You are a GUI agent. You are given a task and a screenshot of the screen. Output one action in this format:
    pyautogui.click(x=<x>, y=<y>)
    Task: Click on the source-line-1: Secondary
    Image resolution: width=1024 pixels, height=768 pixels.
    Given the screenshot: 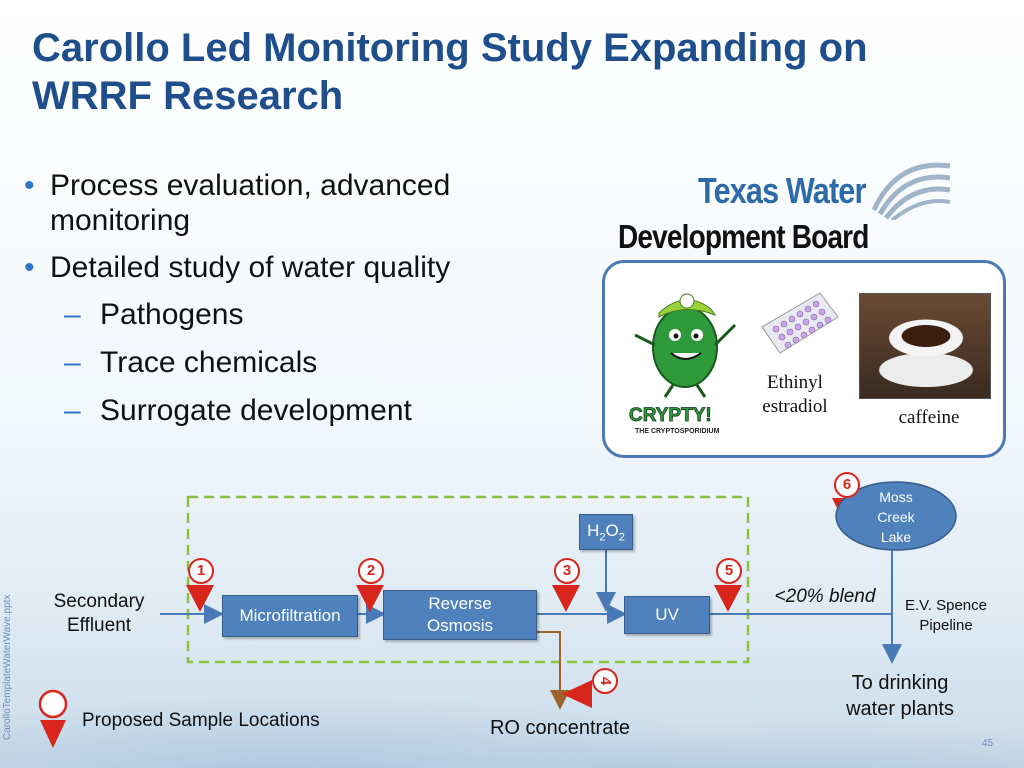 What is the action you would take?
    pyautogui.click(x=99, y=601)
    